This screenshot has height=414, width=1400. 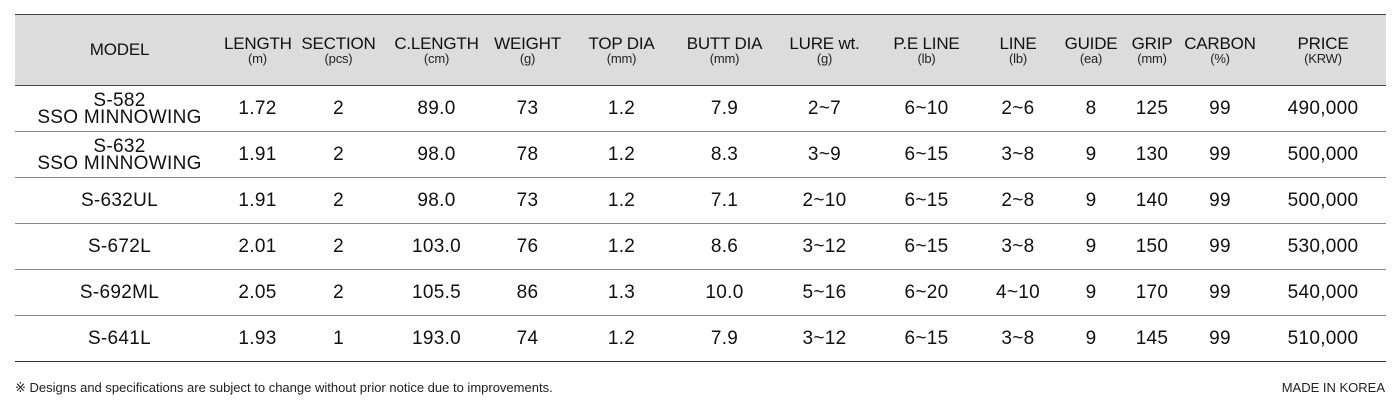 What do you see at coordinates (257, 338) in the screenshot?
I see `table-cell: 1.93` at bounding box center [257, 338].